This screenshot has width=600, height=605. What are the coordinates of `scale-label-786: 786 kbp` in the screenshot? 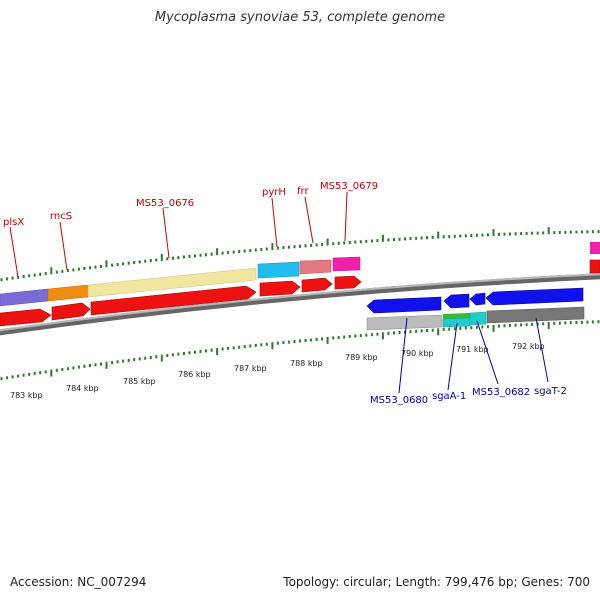 It's located at (194, 374).